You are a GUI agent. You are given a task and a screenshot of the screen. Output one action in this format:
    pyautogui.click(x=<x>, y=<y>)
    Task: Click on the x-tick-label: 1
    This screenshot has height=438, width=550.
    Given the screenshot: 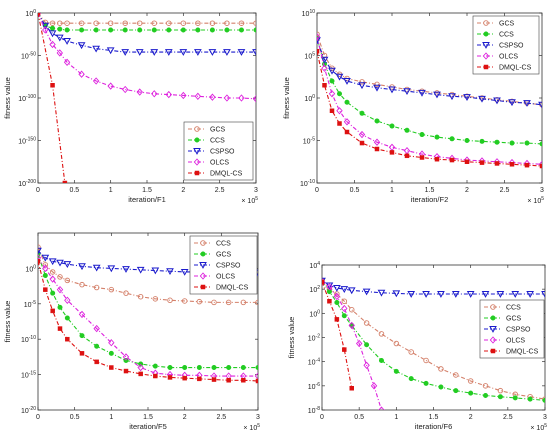 What is the action you would take?
    pyautogui.click(x=392, y=190)
    